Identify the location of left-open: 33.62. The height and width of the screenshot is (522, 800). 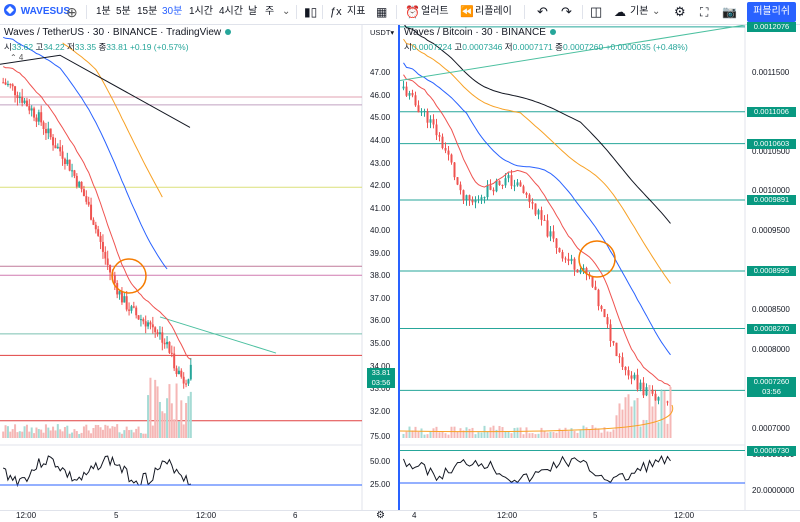
(22, 47).